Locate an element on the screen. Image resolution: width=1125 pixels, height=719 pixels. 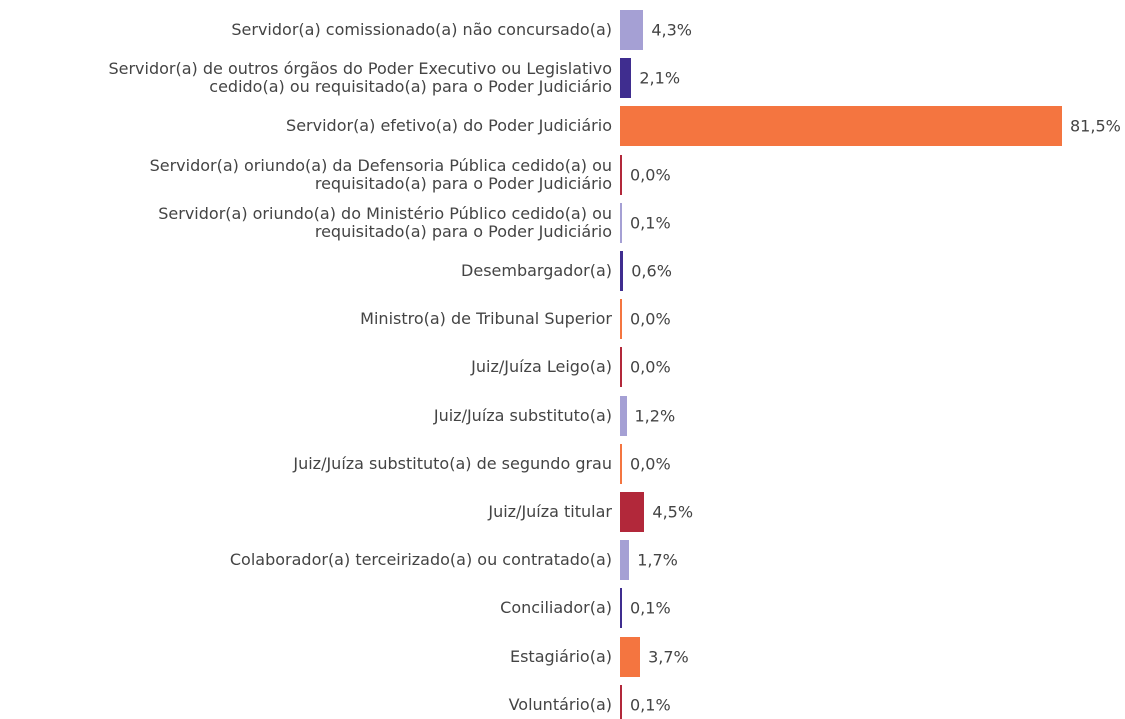
category-label: Juiz/Juíza titular is located at coordinates (550, 511).